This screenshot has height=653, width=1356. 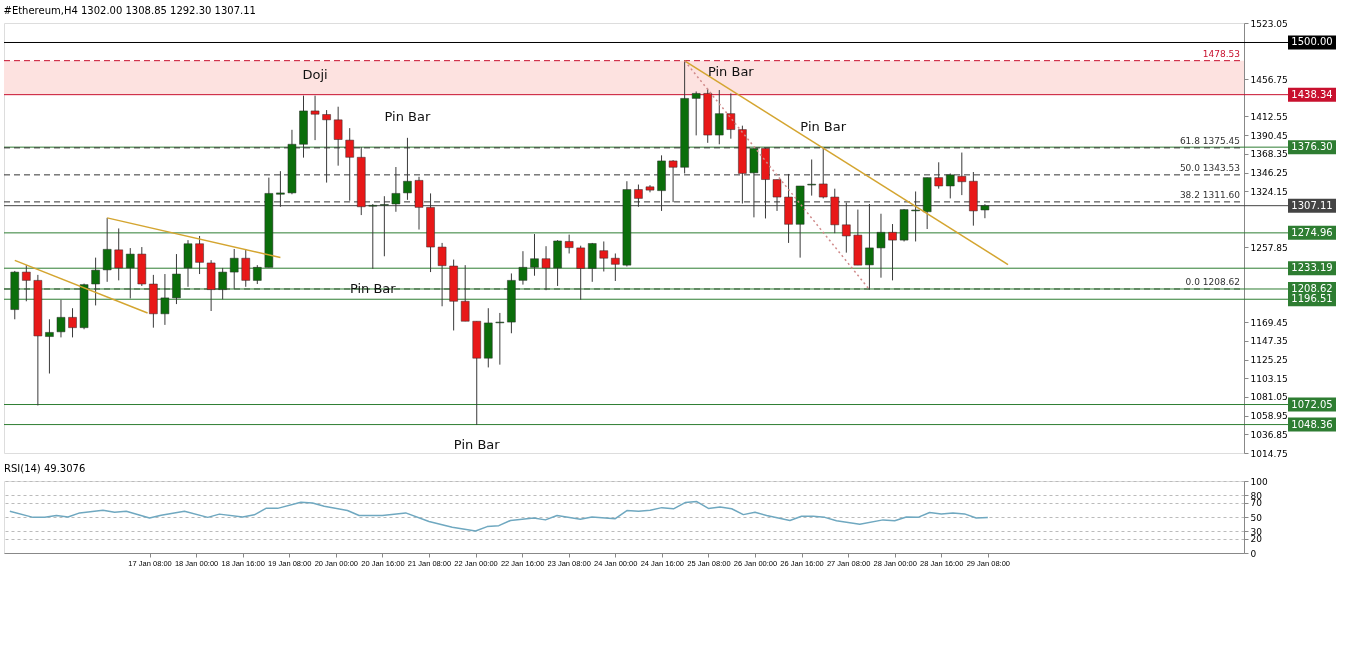 What do you see at coordinates (1209, 167) in the screenshot?
I see `ref-line-label: 50.0 1343.53` at bounding box center [1209, 167].